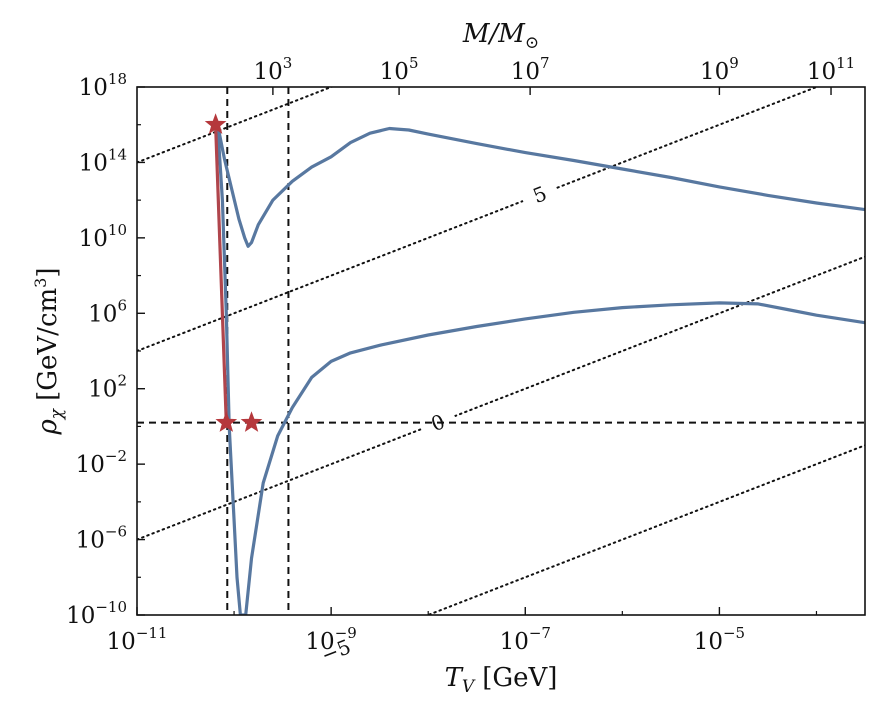 This screenshot has height=707, width=881. What do you see at coordinates (525, 639) in the screenshot?
I see `x-tick-label-2: 10⁻⁷` at bounding box center [525, 639].